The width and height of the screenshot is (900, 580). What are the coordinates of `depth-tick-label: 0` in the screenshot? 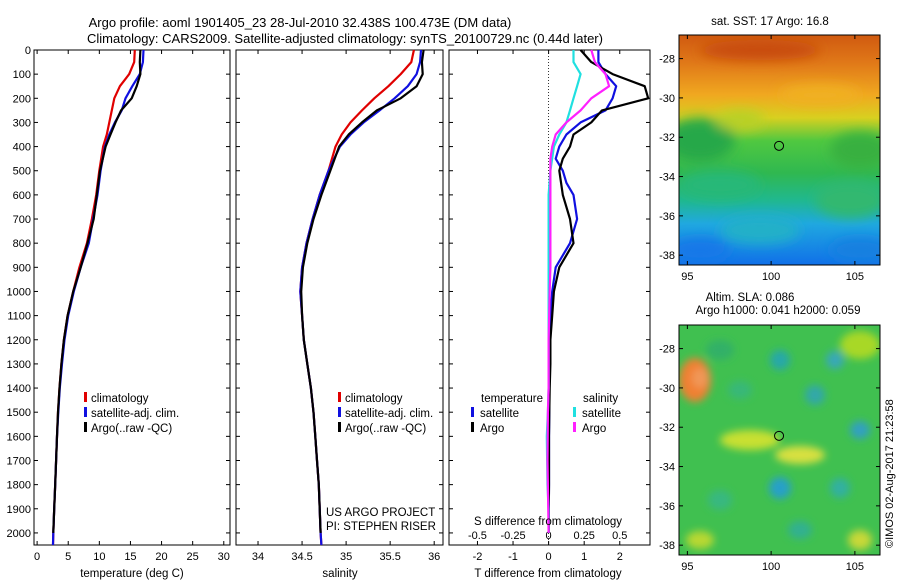 It's located at (28, 51).